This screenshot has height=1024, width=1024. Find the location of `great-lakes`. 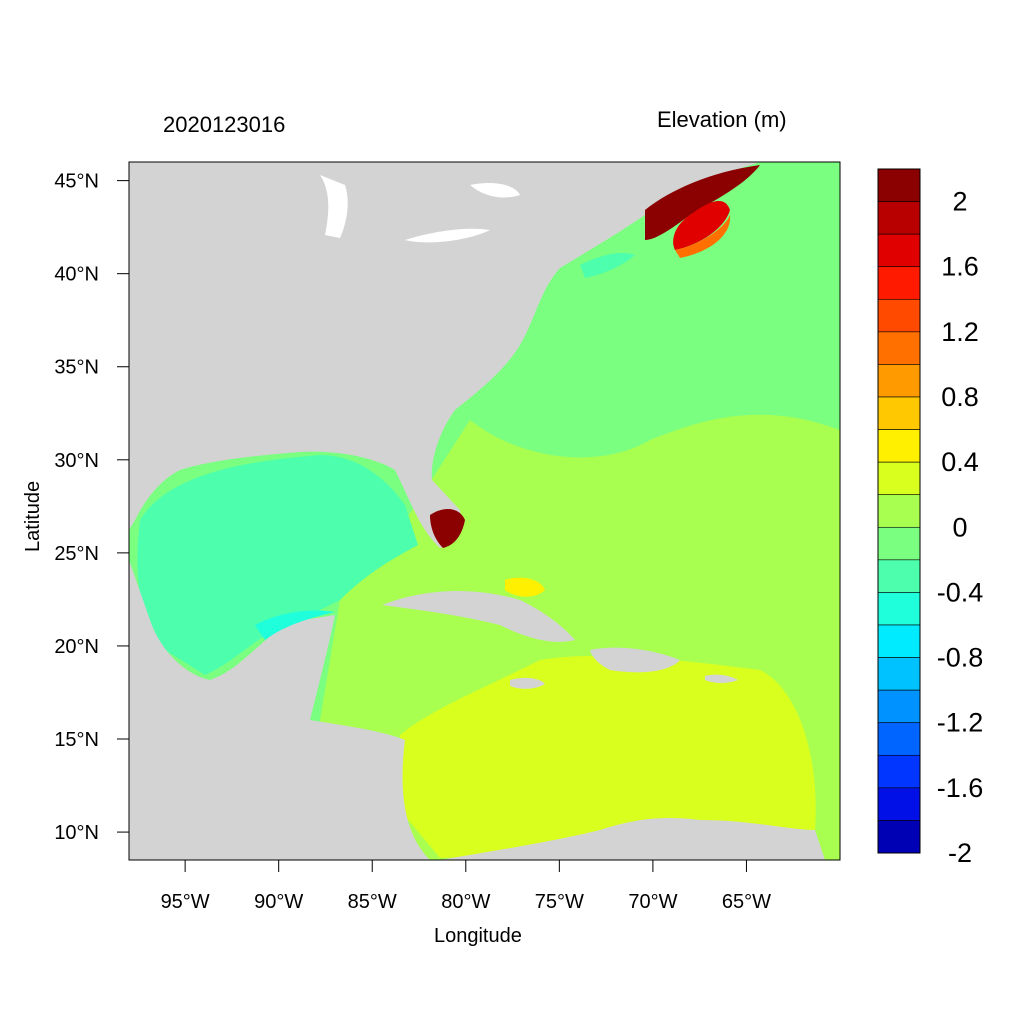

great-lakes is located at coordinates (420, 209).